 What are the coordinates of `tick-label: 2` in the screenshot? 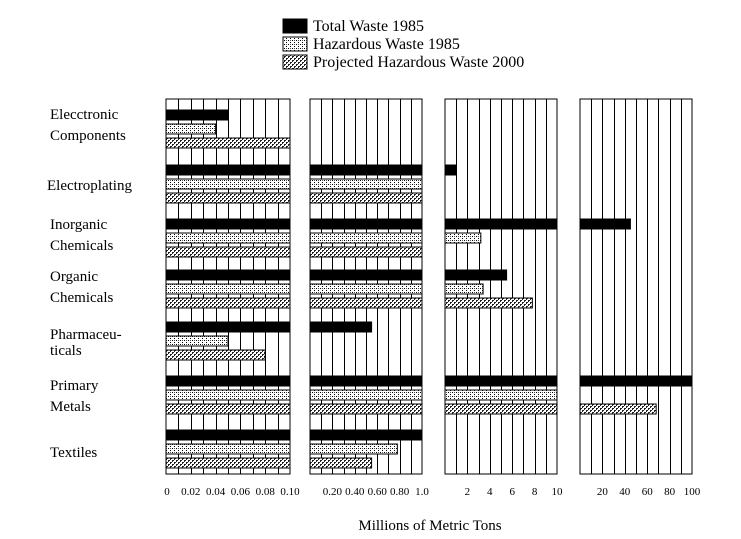 It's located at (468, 492).